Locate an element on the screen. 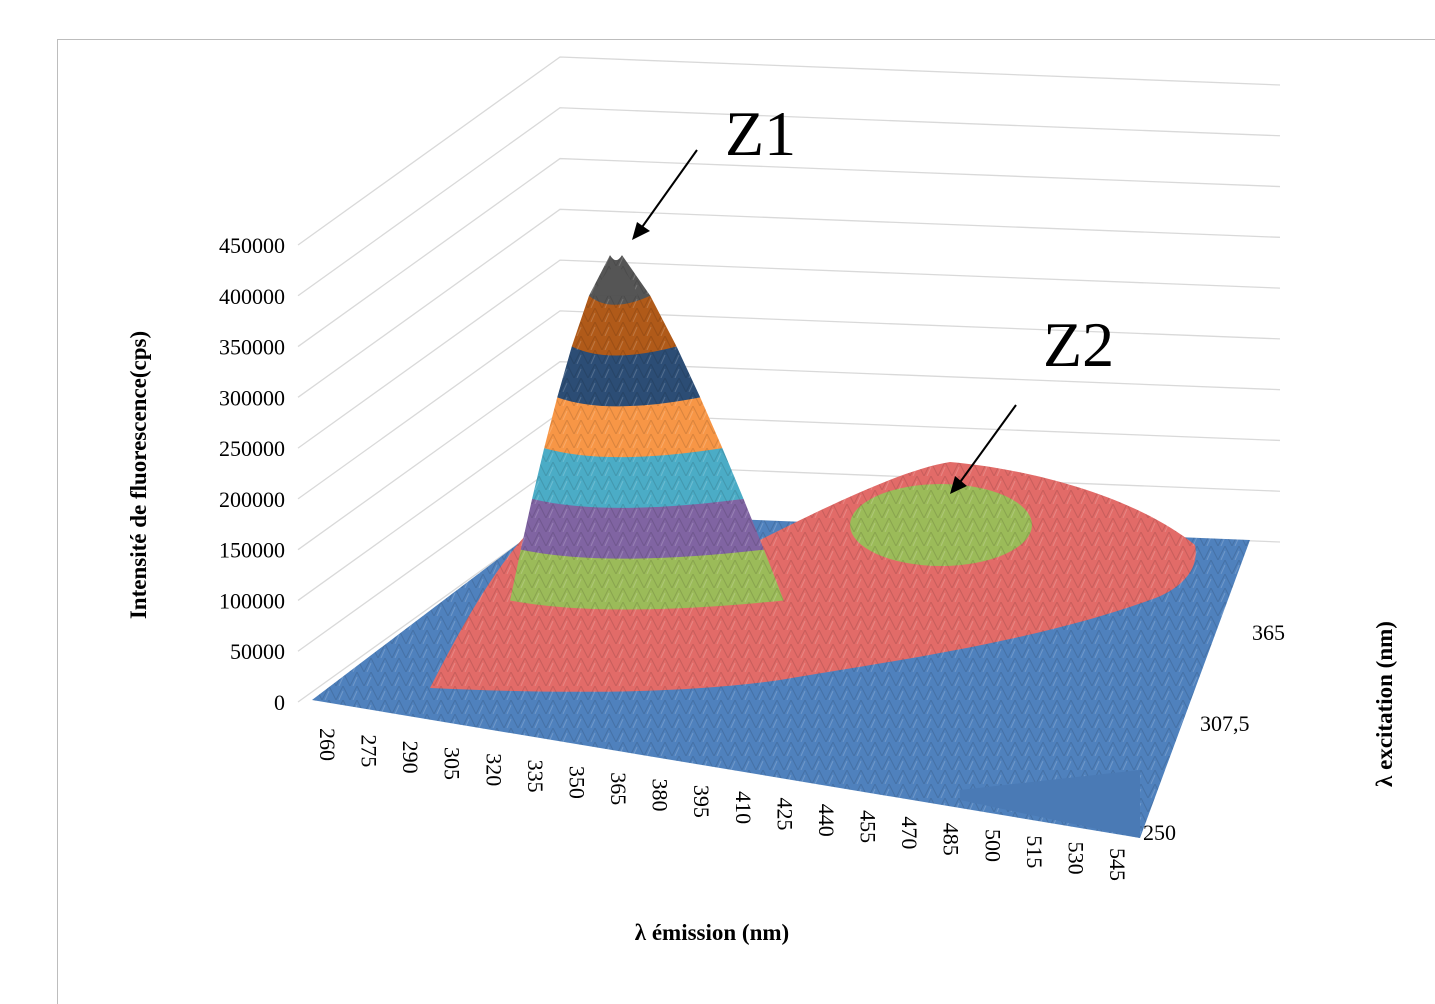 This screenshot has height=1004, width=1435. x-tick-label: 305 is located at coordinates (452, 763).